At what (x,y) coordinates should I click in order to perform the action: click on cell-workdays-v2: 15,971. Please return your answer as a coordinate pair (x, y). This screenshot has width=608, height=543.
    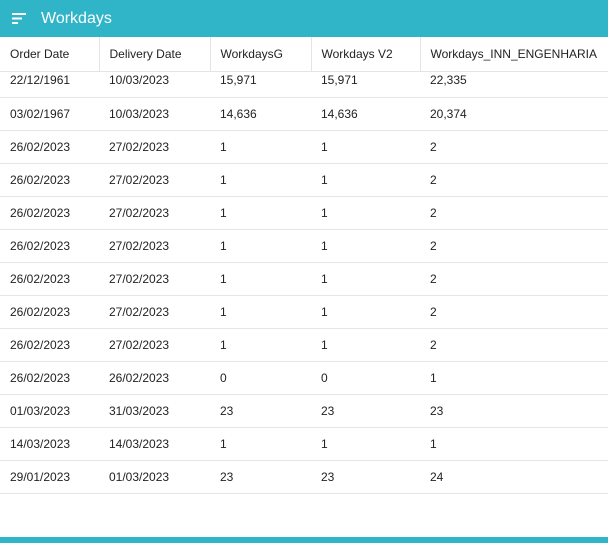
    Looking at the image, I should click on (365, 84).